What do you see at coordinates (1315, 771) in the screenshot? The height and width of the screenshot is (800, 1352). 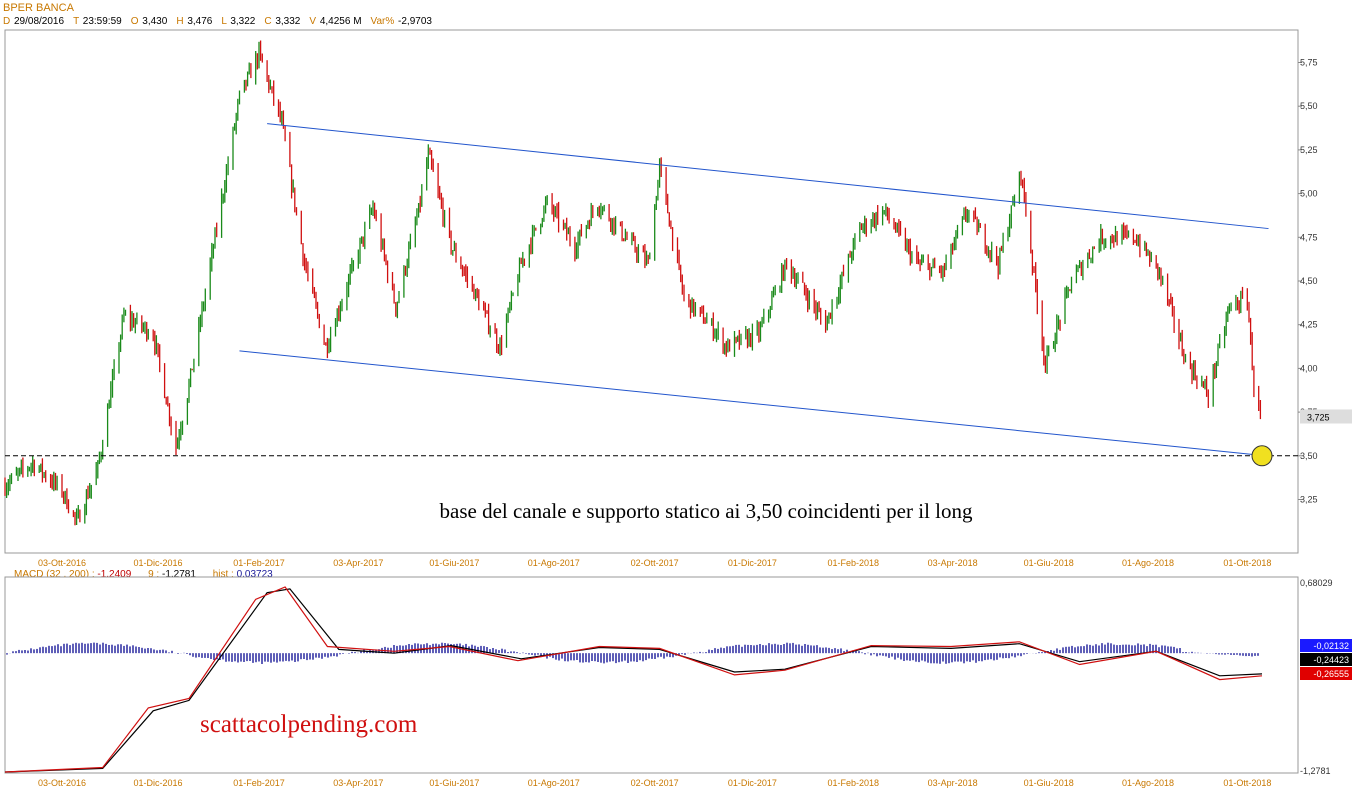 I see `macd-axis-bottom-label: -1,2781` at bounding box center [1315, 771].